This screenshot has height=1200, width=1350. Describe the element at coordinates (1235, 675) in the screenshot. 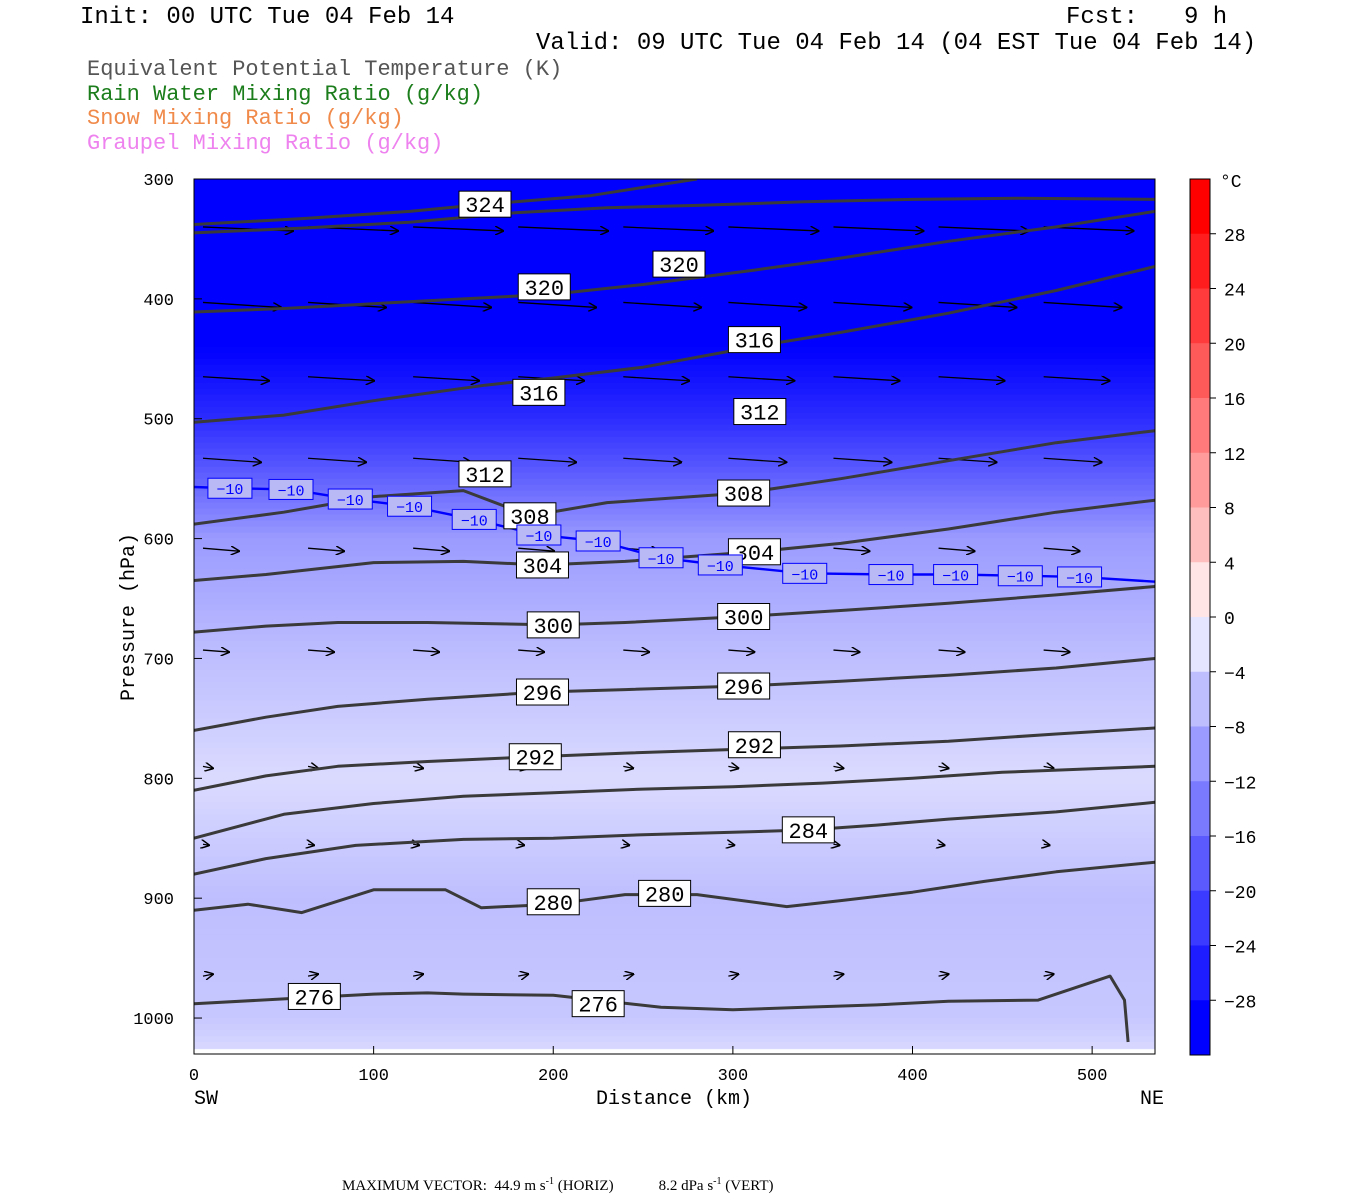

I see `colorbar-tick-label: −4` at that location.